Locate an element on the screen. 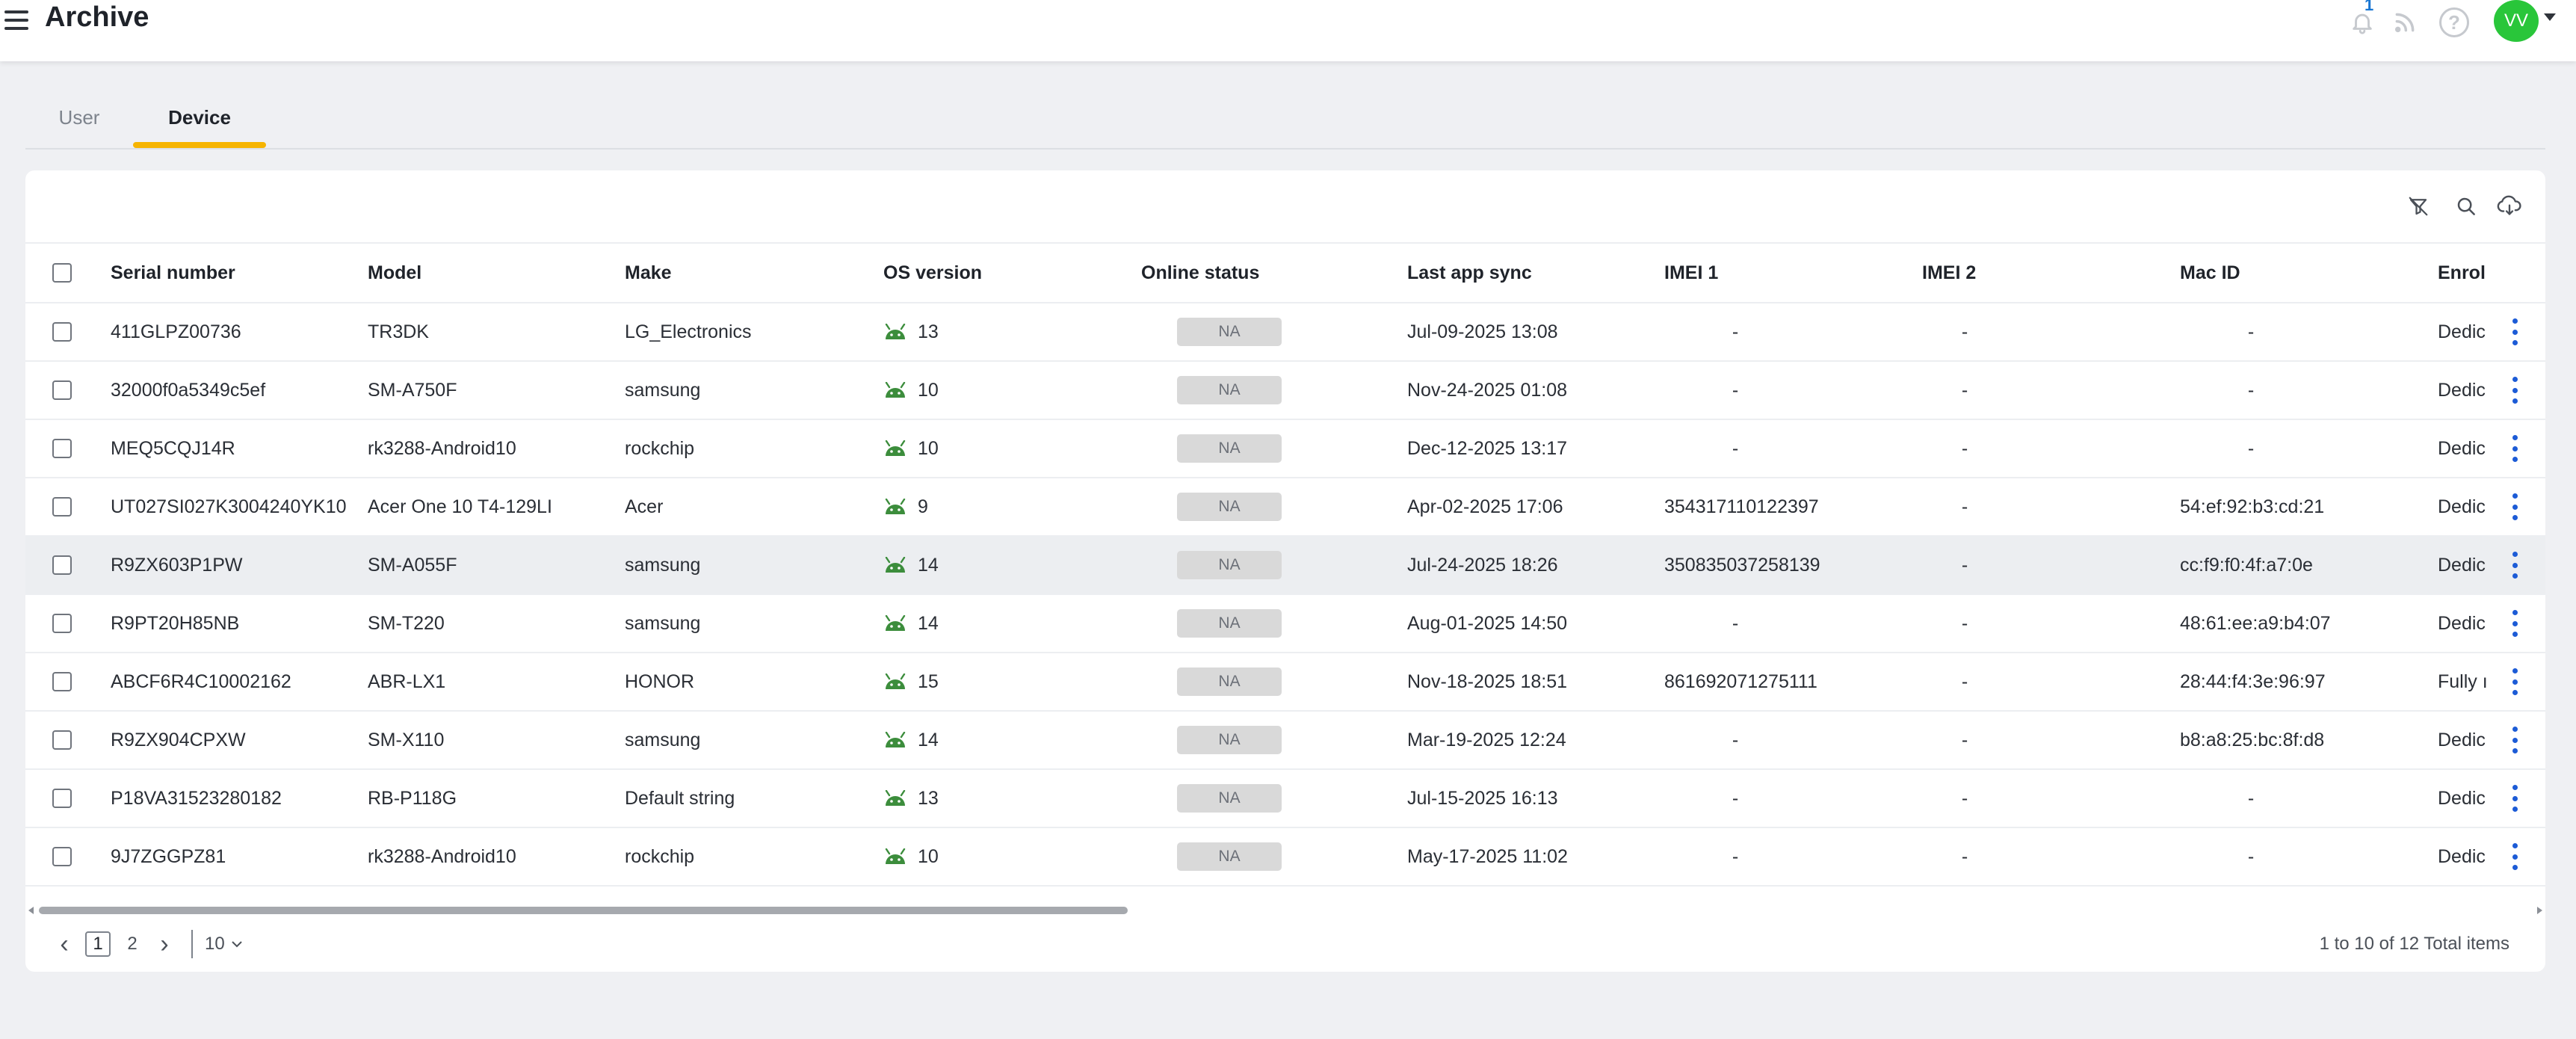 This screenshot has height=1039, width=2576. column-header-online-status: Online status is located at coordinates (1200, 272).